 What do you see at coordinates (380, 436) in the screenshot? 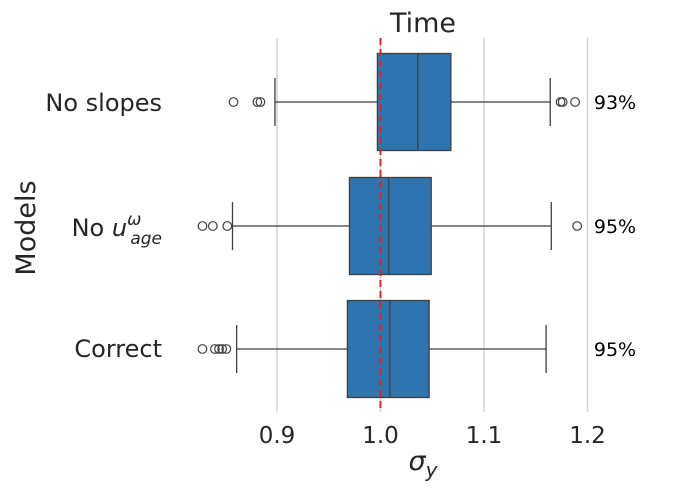
I see `x-tick-label: 1.0` at bounding box center [380, 436].